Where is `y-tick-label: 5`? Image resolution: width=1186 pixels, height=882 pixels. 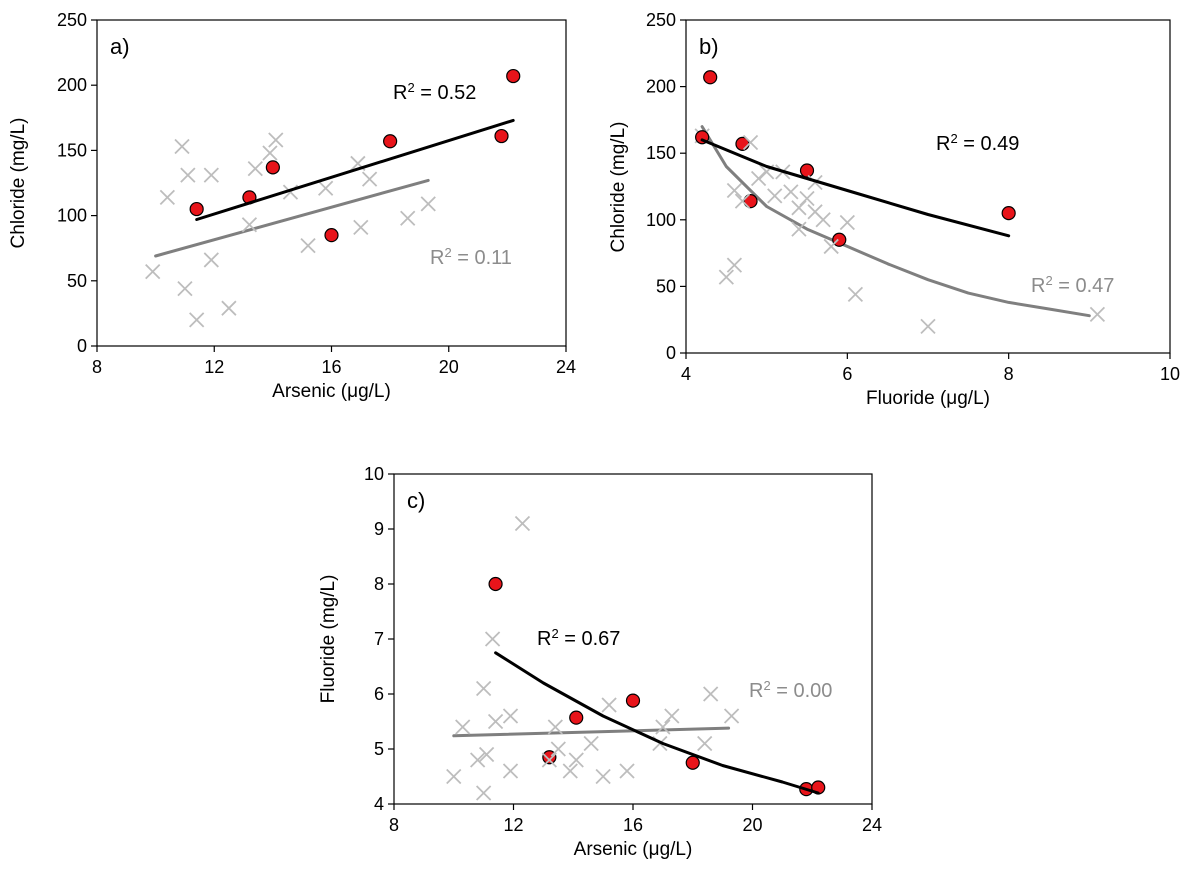
y-tick-label: 5 is located at coordinates (379, 749).